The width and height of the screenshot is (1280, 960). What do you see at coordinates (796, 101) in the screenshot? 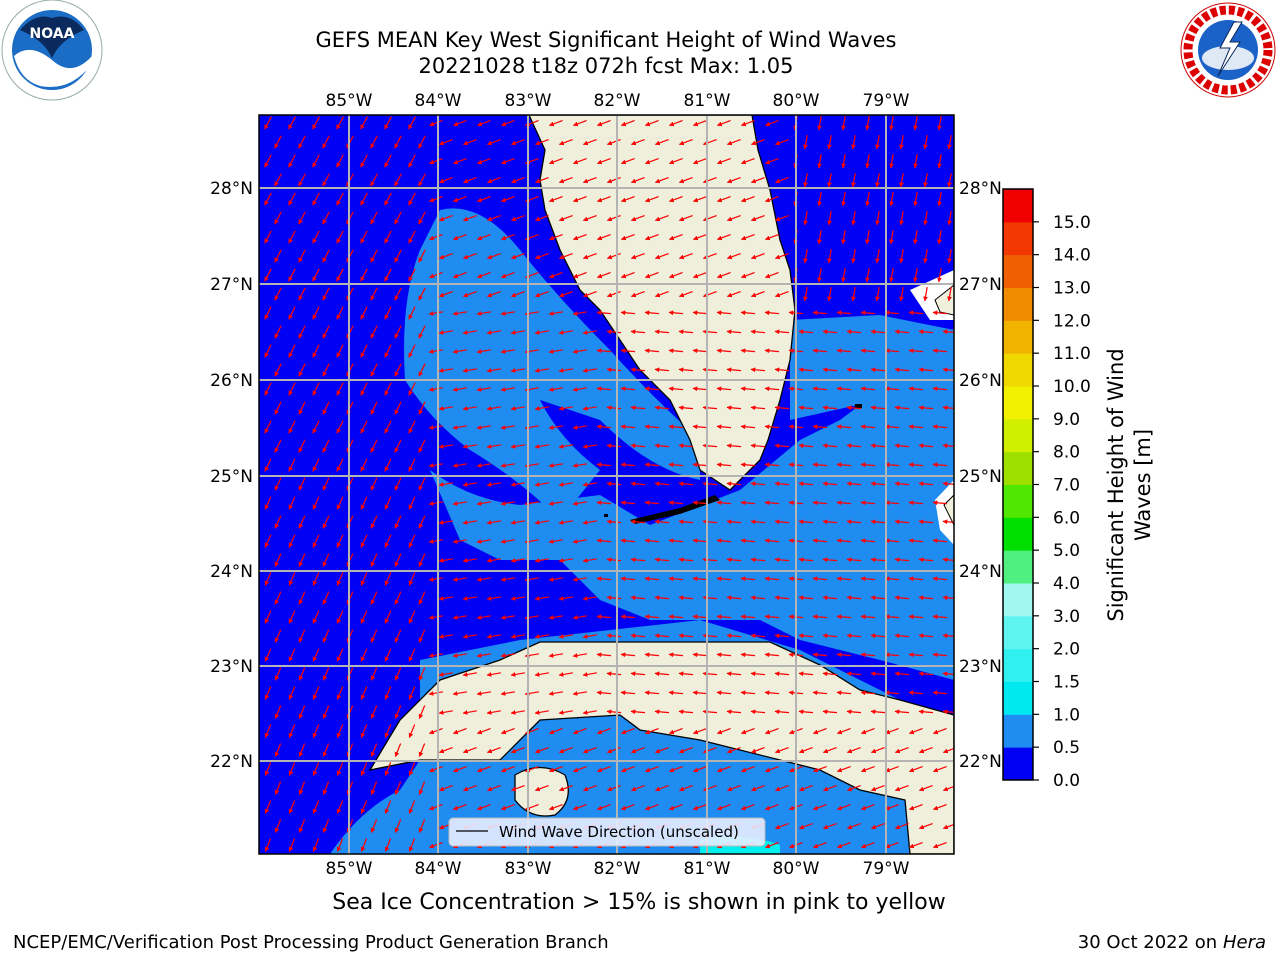
I see `lon-label-top: 80°W` at bounding box center [796, 101].